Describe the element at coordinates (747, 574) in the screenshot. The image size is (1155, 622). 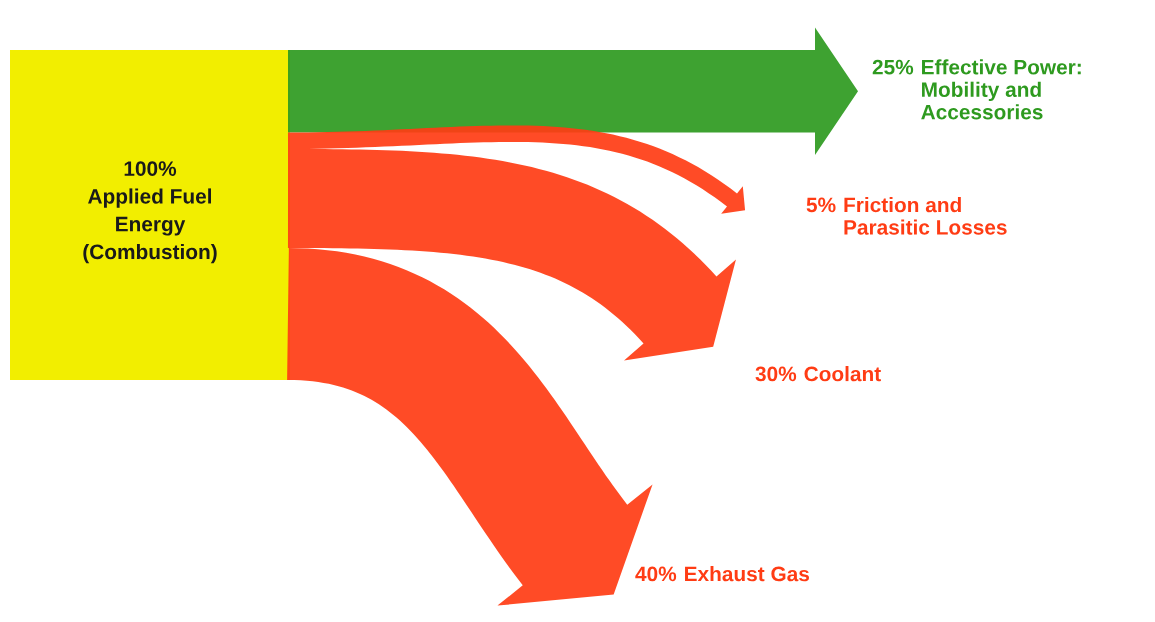
I see `category-label: Exhaust Gas` at that location.